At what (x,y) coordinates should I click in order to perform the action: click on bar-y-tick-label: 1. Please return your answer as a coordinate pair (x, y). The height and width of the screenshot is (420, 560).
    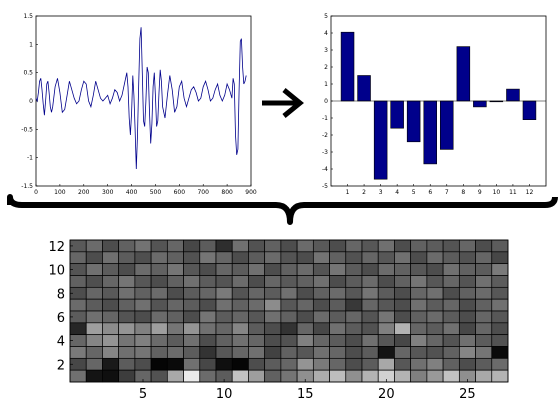
    Looking at the image, I should click on (326, 84).